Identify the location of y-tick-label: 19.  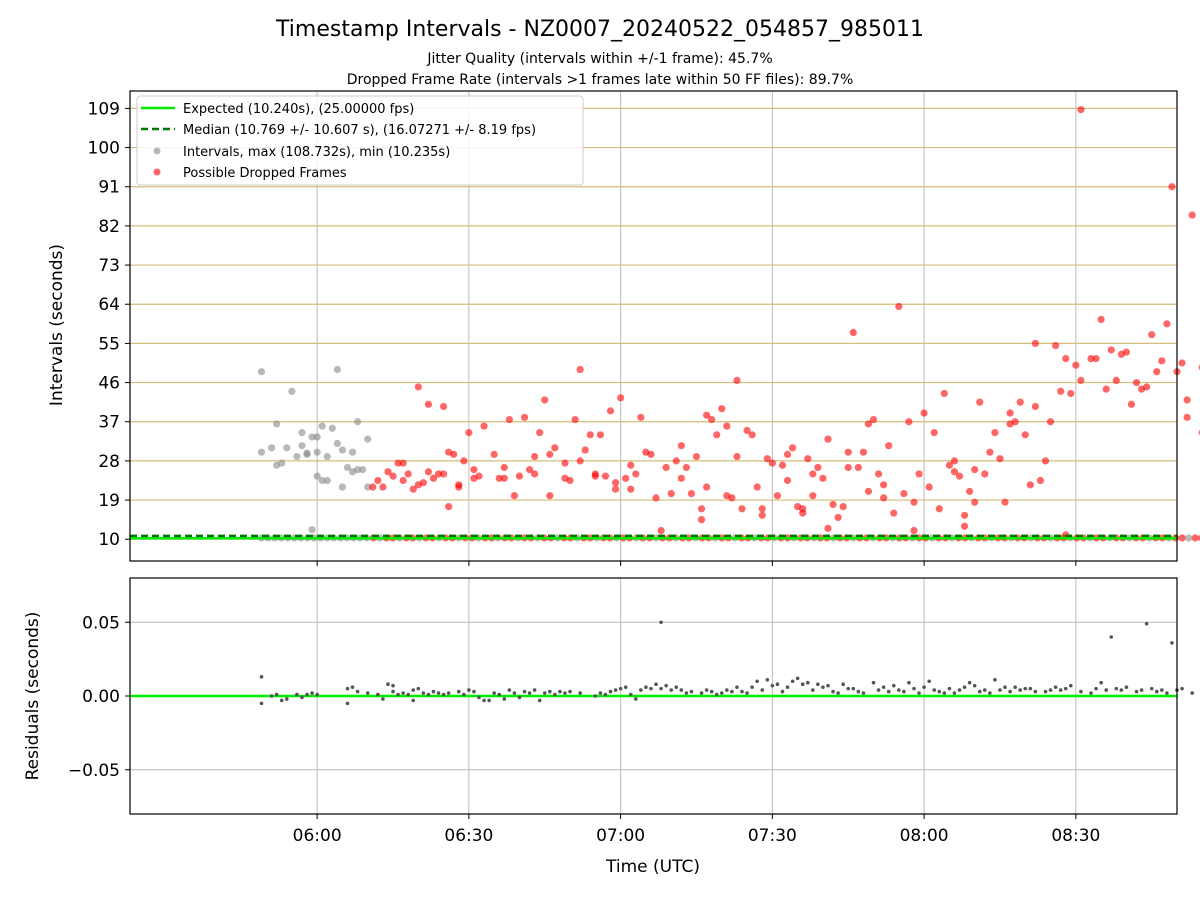
(109, 501).